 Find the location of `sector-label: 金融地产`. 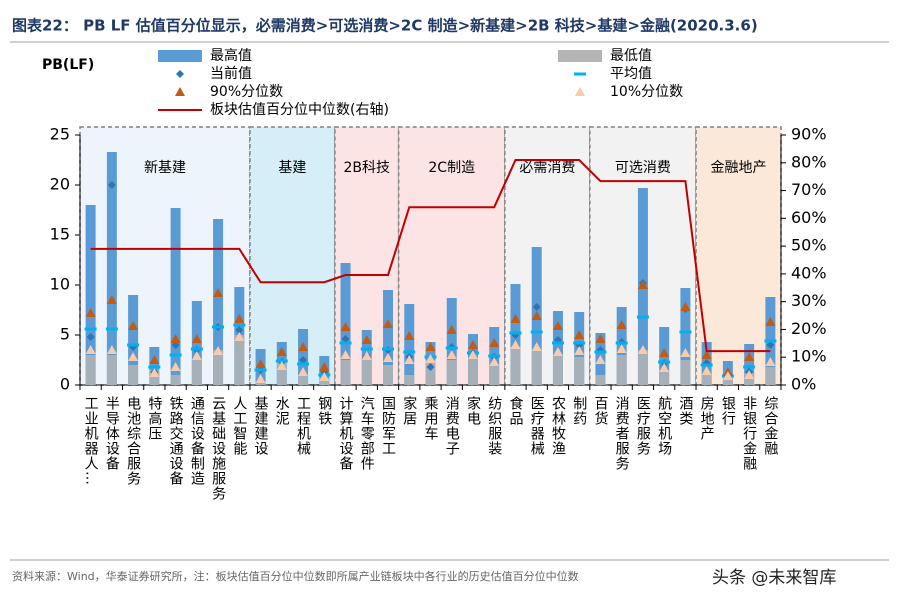

sector-label: 金融地产 is located at coordinates (739, 168).